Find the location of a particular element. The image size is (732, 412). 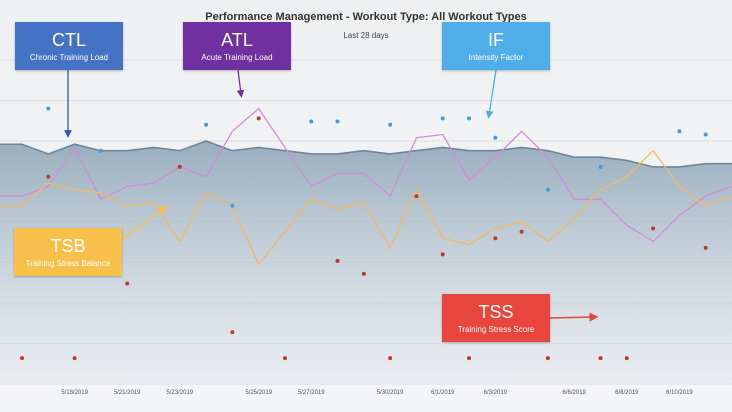

tss-full-label: Training Stress Score is located at coordinates (496, 329).